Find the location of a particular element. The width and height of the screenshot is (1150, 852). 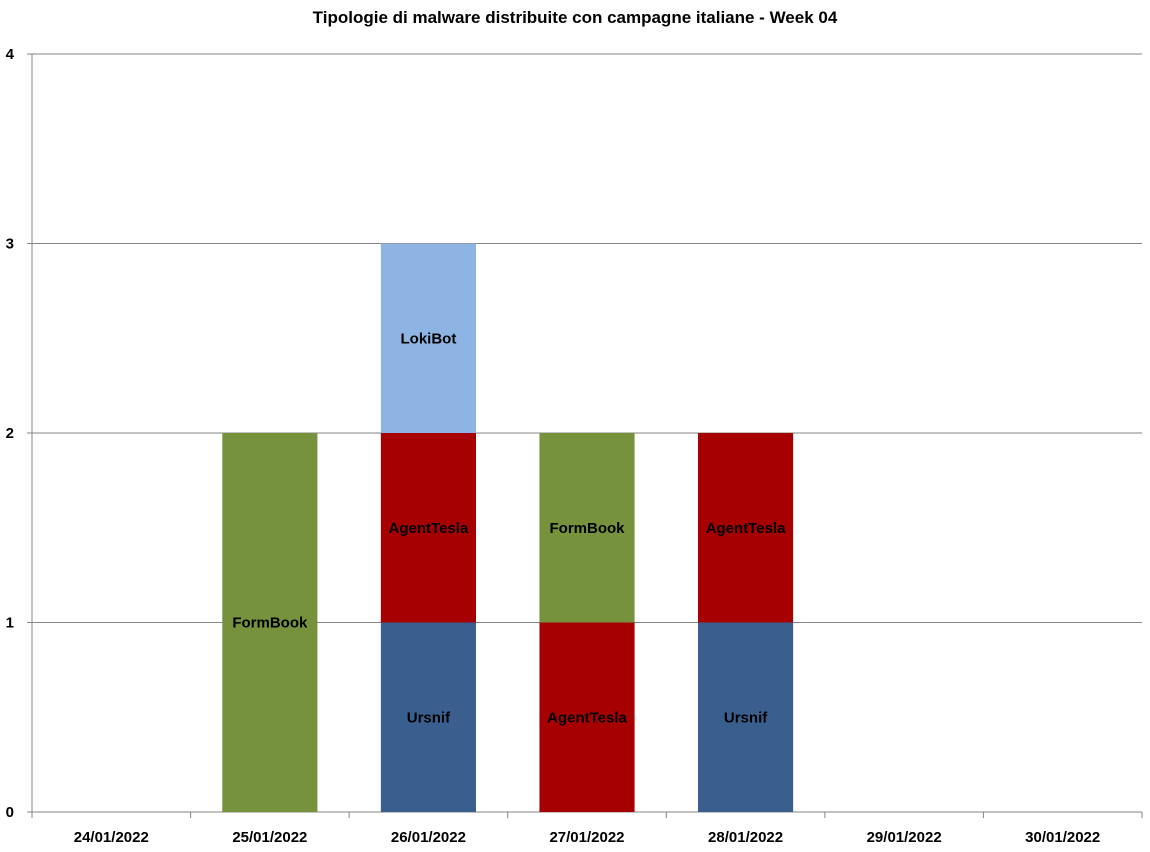

x-tick-label: 26/01/2022 is located at coordinates (428, 837).